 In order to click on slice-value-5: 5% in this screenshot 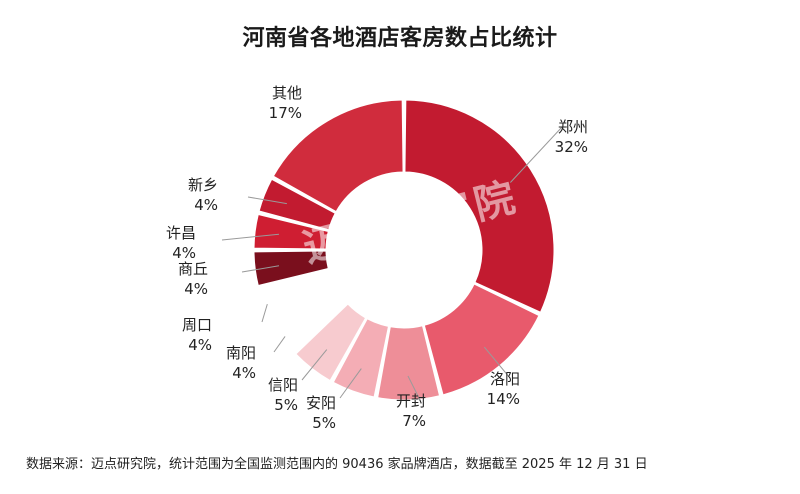, I will do `click(286, 405)`.